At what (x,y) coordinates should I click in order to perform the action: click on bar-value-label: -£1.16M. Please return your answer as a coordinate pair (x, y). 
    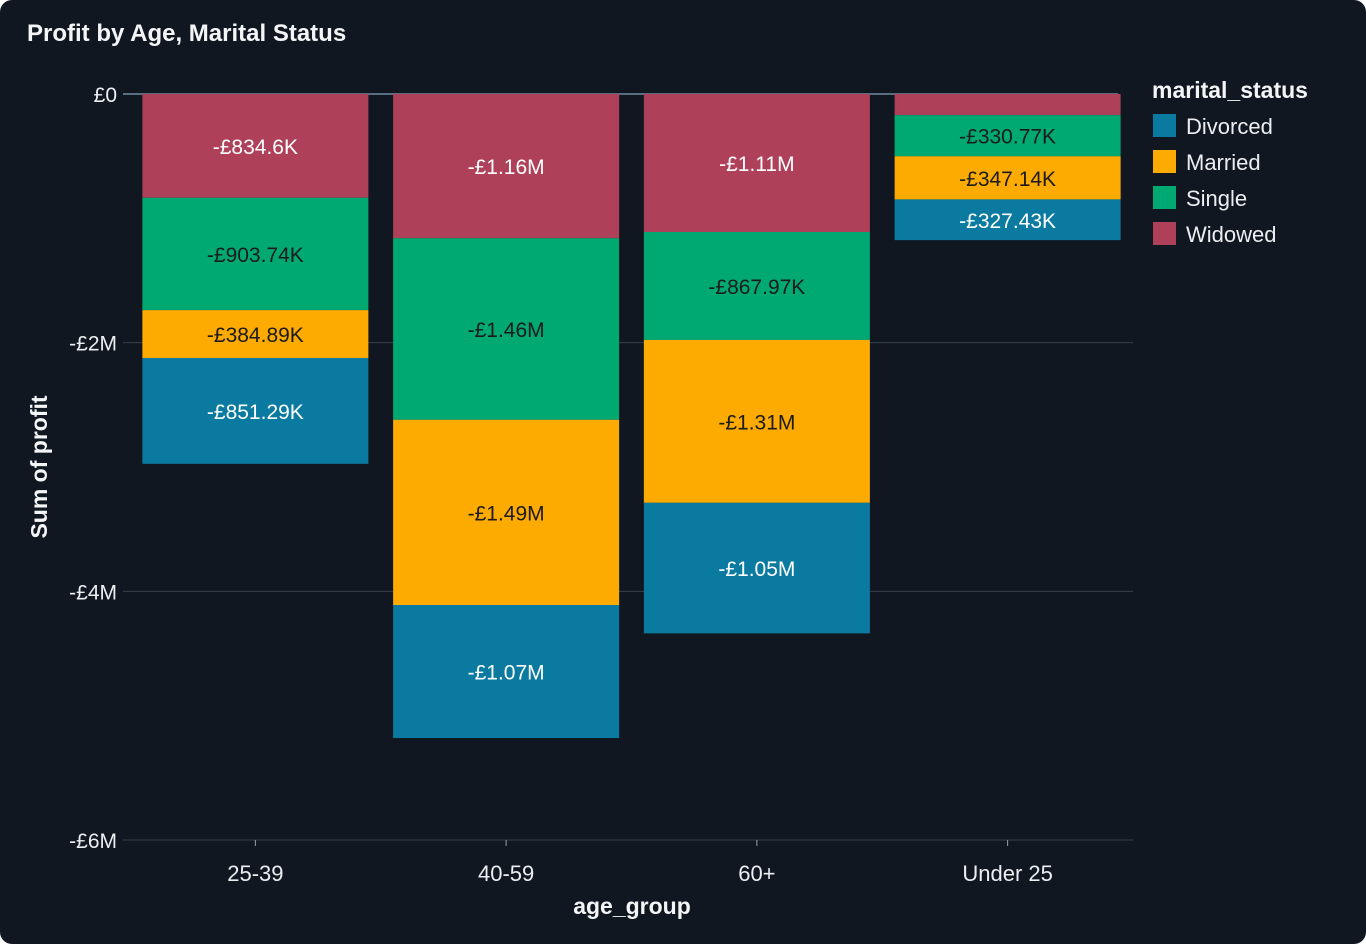
    Looking at the image, I should click on (506, 167).